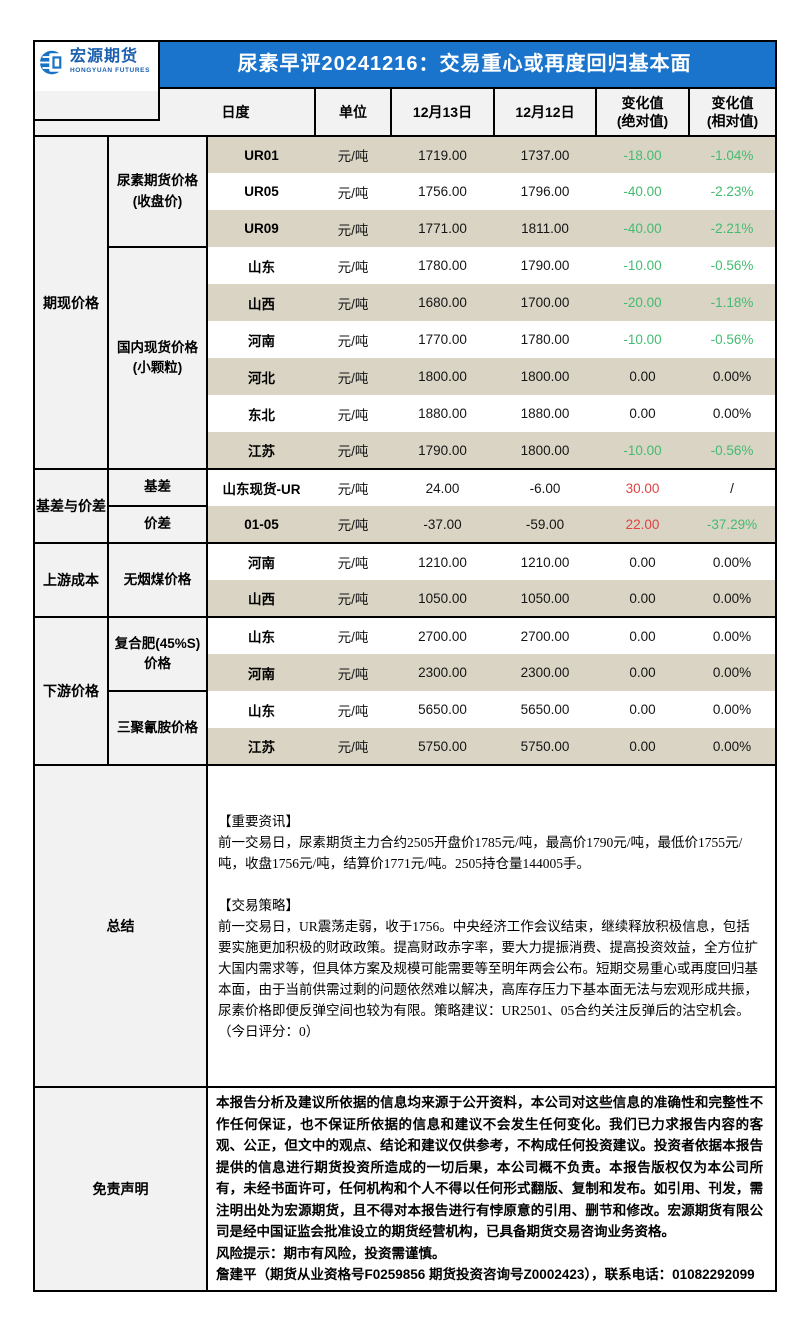  Describe the element at coordinates (733, 339) in the screenshot. I see `change-rel-cell: -0.56%` at that location.